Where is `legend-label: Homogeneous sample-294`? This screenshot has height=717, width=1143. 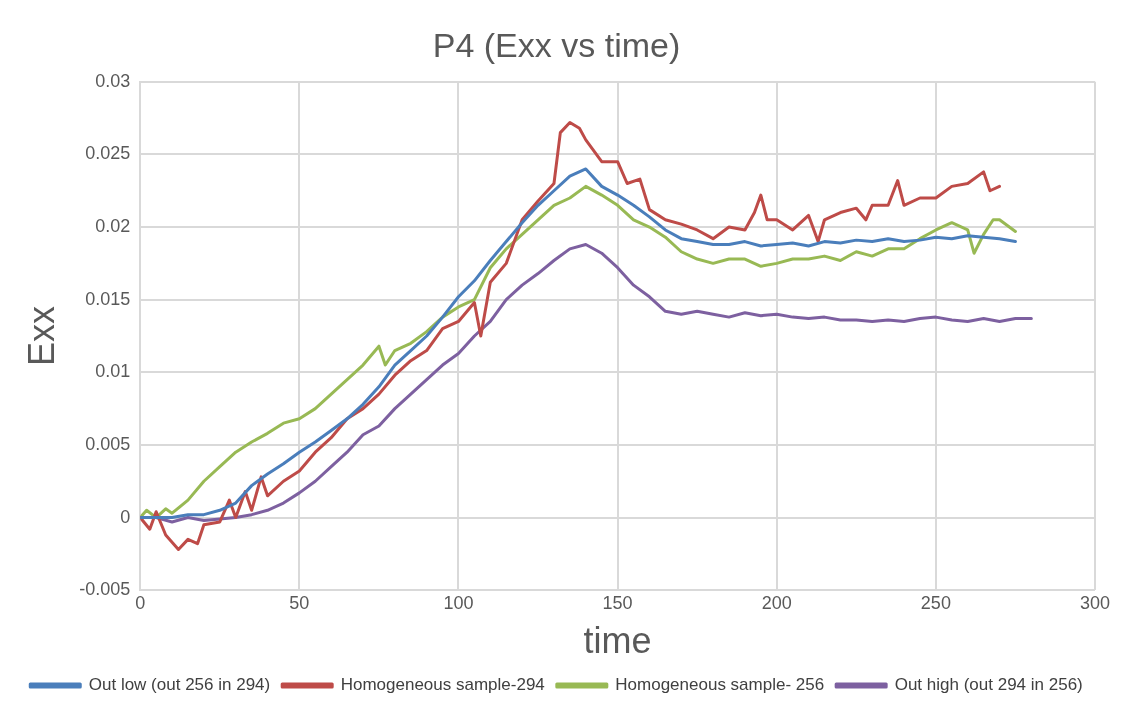 legend-label: Homogeneous sample-294 is located at coordinates (442, 685).